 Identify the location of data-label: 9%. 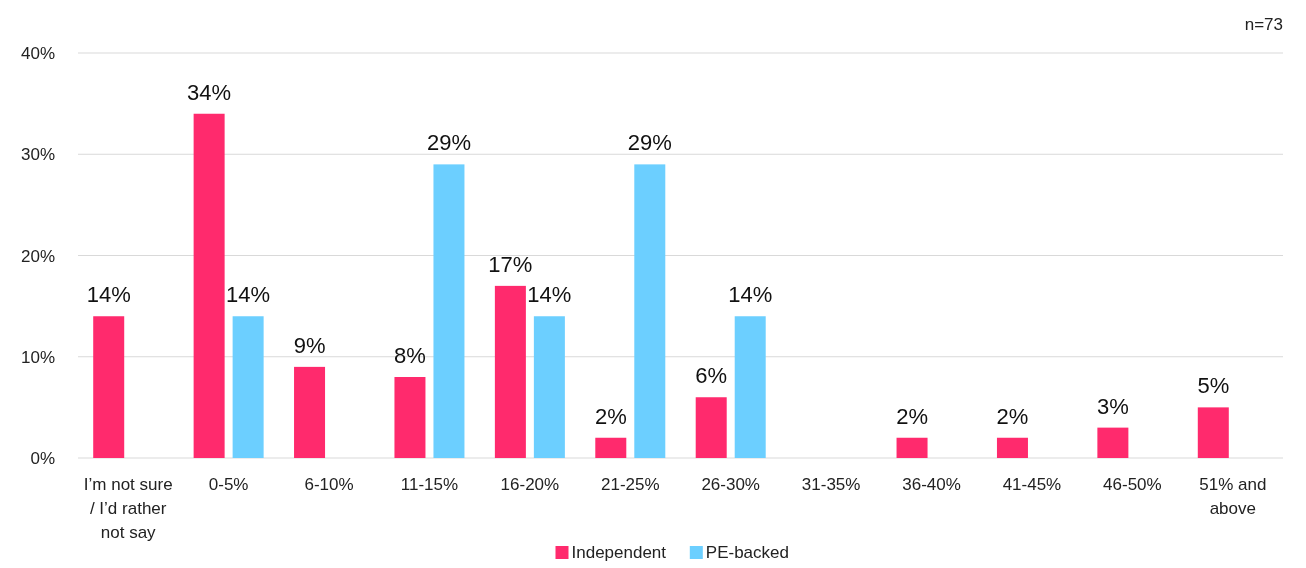
(309, 345).